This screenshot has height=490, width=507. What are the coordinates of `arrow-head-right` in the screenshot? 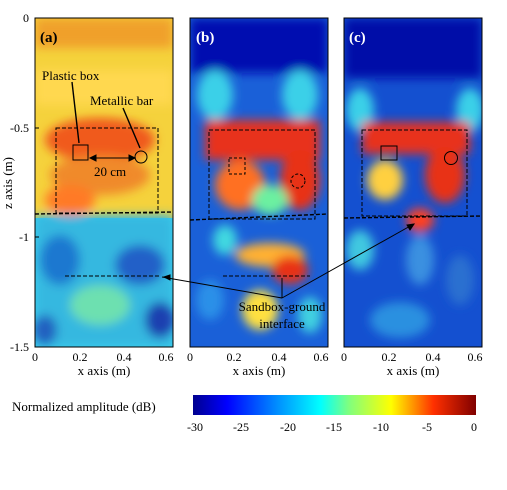 It's located at (132, 158).